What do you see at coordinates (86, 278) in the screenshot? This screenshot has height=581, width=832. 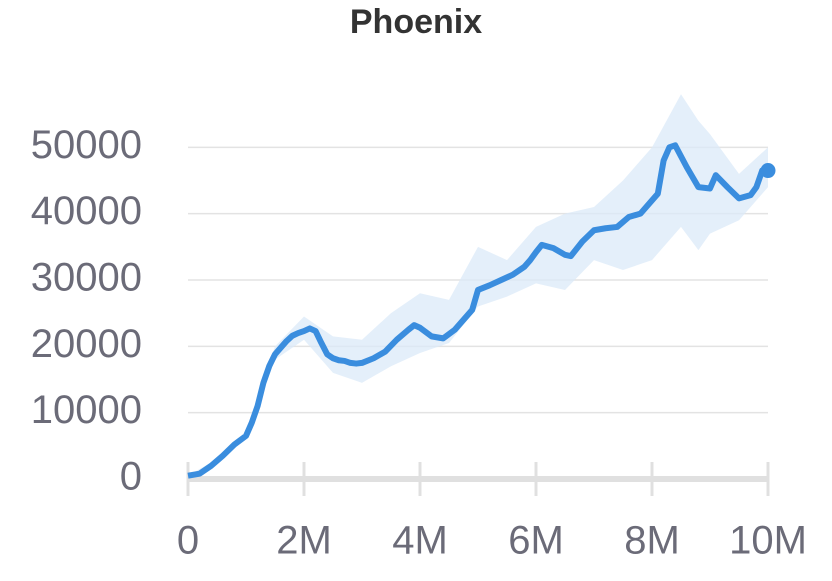 I see `y-tick-label: 30000` at bounding box center [86, 278].